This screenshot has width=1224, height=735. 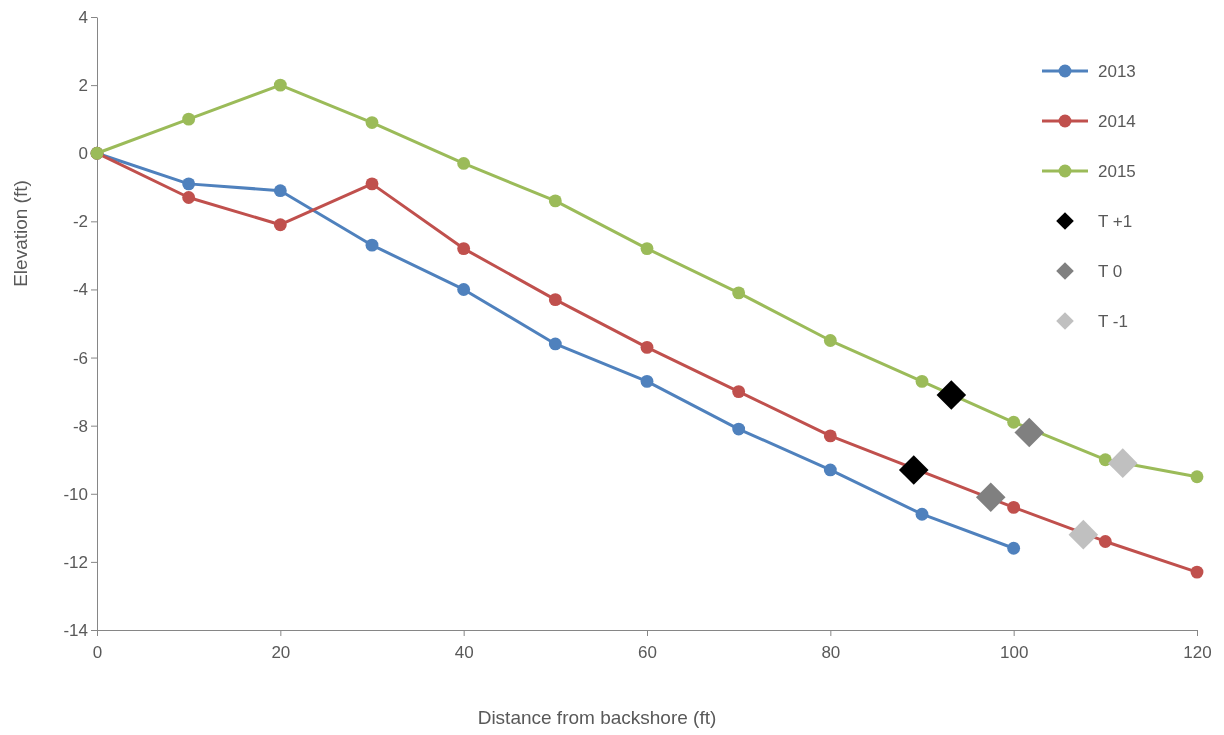 What do you see at coordinates (1115, 221) in the screenshot?
I see `legend-label: T +1` at bounding box center [1115, 221].